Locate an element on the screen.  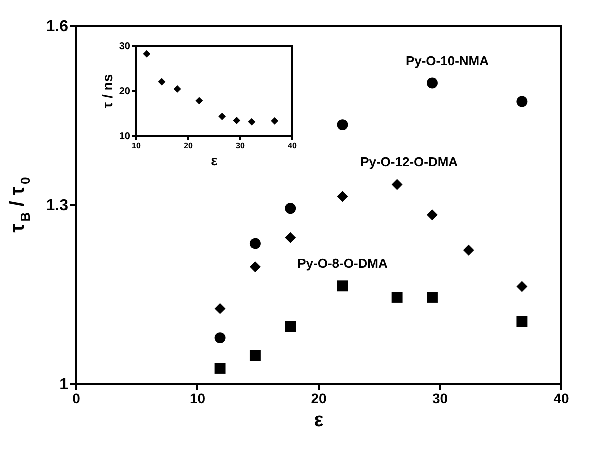
x-tick-label: 0 is located at coordinates (76, 398).